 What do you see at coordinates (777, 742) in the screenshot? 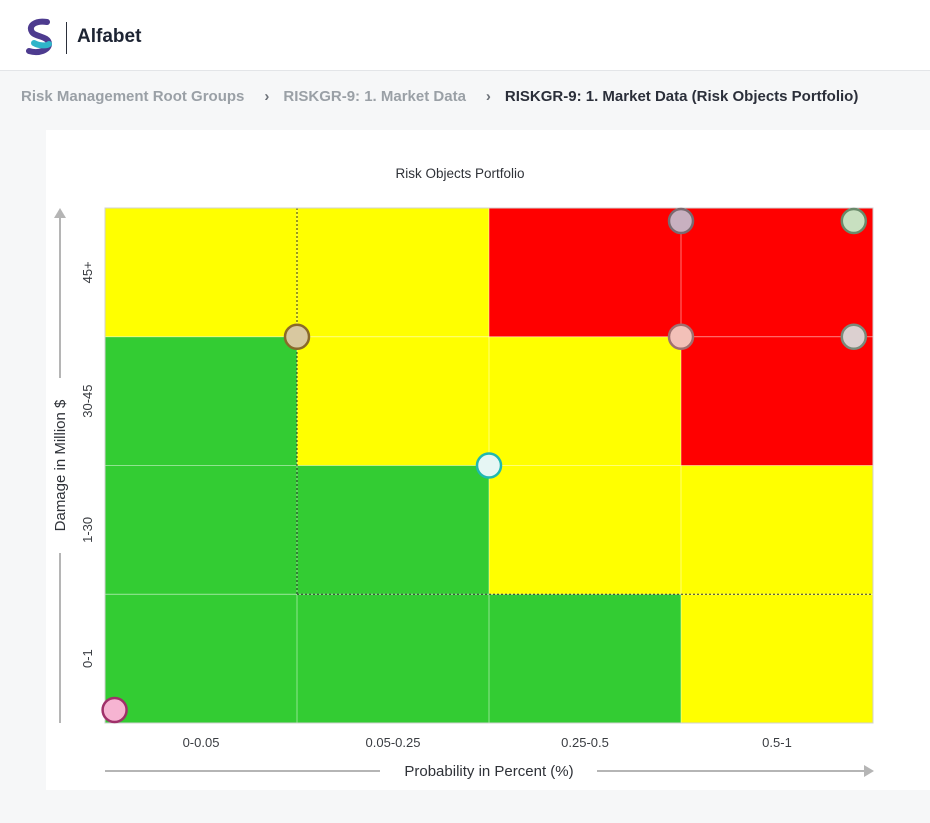
I see `x-tick-label: 0.5-1` at bounding box center [777, 742].